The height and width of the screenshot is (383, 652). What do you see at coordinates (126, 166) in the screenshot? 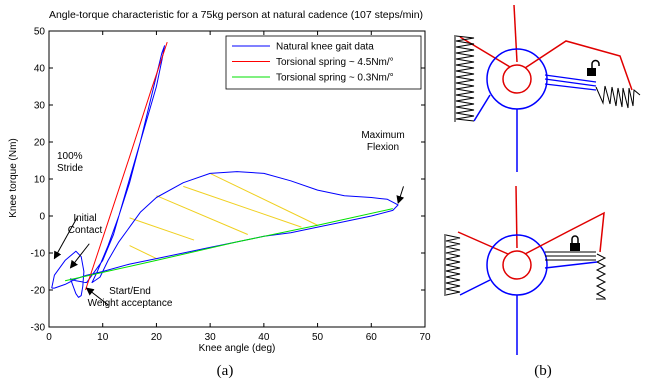
I see `series-spring-high` at bounding box center [126, 166].